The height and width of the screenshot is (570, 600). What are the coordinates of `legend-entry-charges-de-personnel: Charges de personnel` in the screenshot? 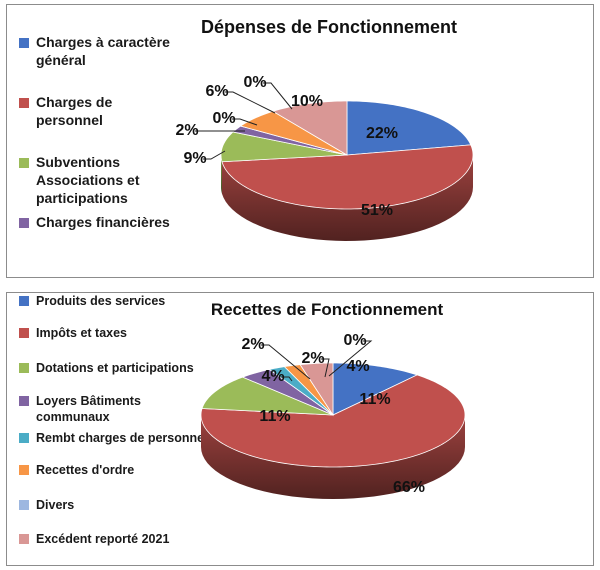 It's located at (74, 111).